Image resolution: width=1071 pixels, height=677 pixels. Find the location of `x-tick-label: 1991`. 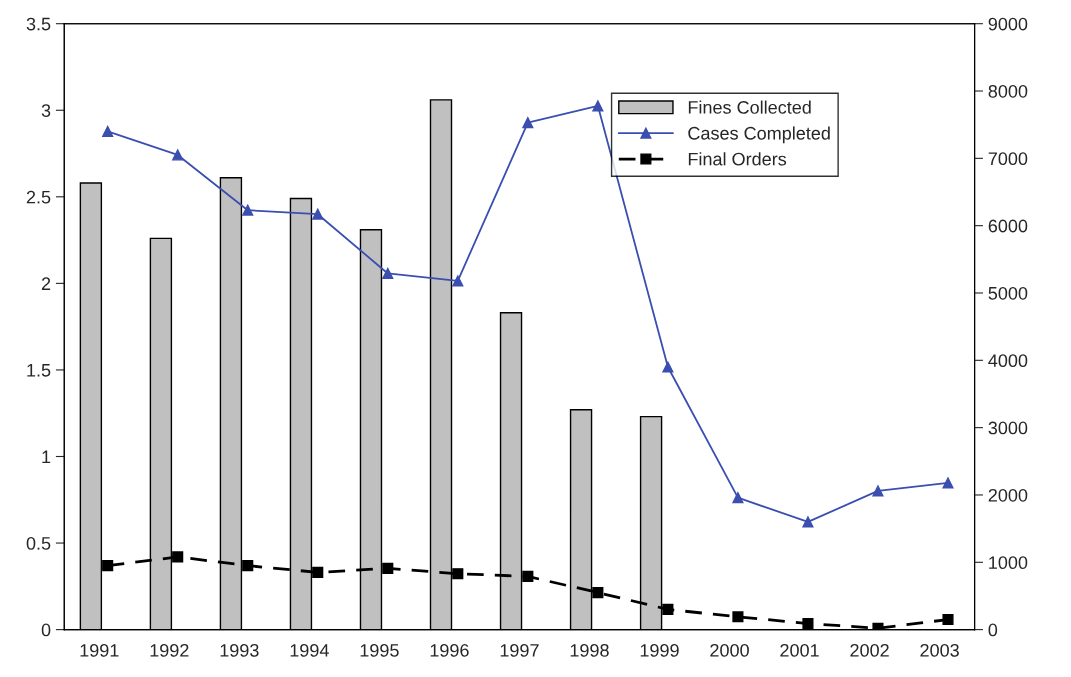

x-tick-label: 1991 is located at coordinates (99, 650).